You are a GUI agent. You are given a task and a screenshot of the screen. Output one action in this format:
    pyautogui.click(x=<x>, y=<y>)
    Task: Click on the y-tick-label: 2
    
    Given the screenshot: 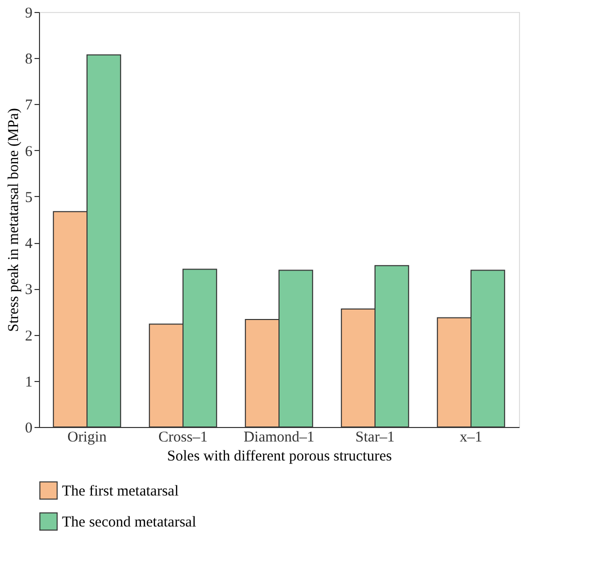 What is the action you would take?
    pyautogui.click(x=28, y=336)
    